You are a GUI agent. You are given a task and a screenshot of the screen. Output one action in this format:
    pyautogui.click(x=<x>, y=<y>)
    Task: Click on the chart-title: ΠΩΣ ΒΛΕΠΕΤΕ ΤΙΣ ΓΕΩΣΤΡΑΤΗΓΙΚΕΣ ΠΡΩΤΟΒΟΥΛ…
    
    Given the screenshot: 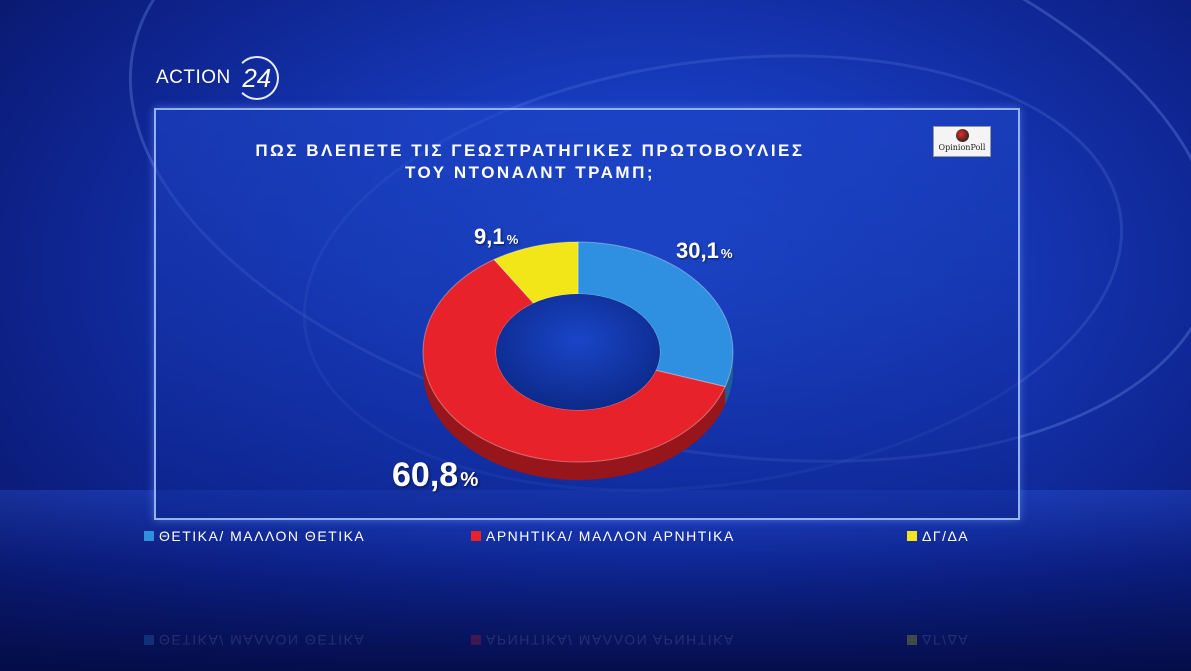 What is the action you would take?
    pyautogui.click(x=530, y=162)
    